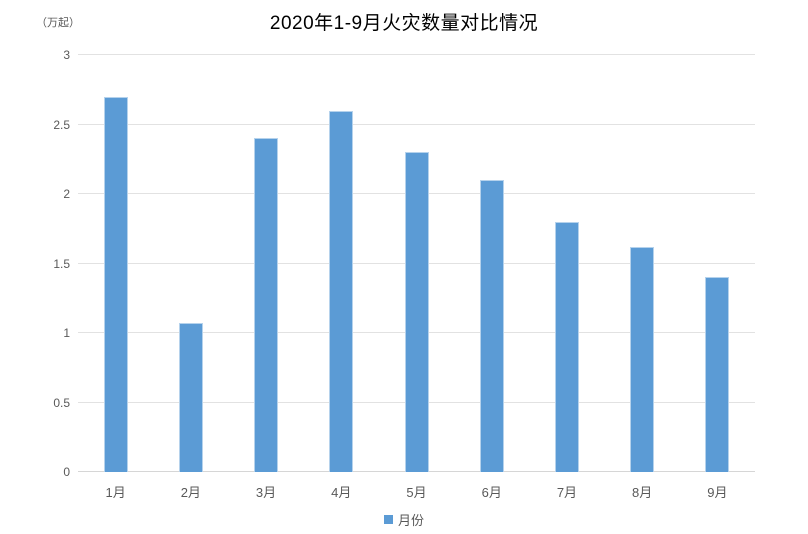 The height and width of the screenshot is (534, 808). I want to click on x-tick-label: 5月, so click(416, 492).